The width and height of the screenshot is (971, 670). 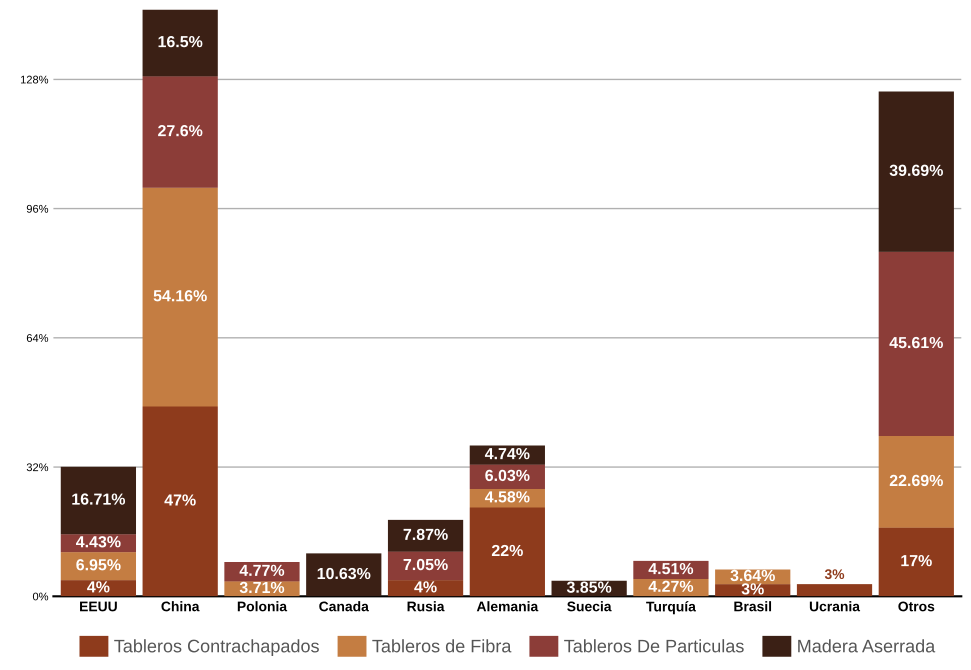 I want to click on y-tick-label: 64%, so click(x=37, y=338).